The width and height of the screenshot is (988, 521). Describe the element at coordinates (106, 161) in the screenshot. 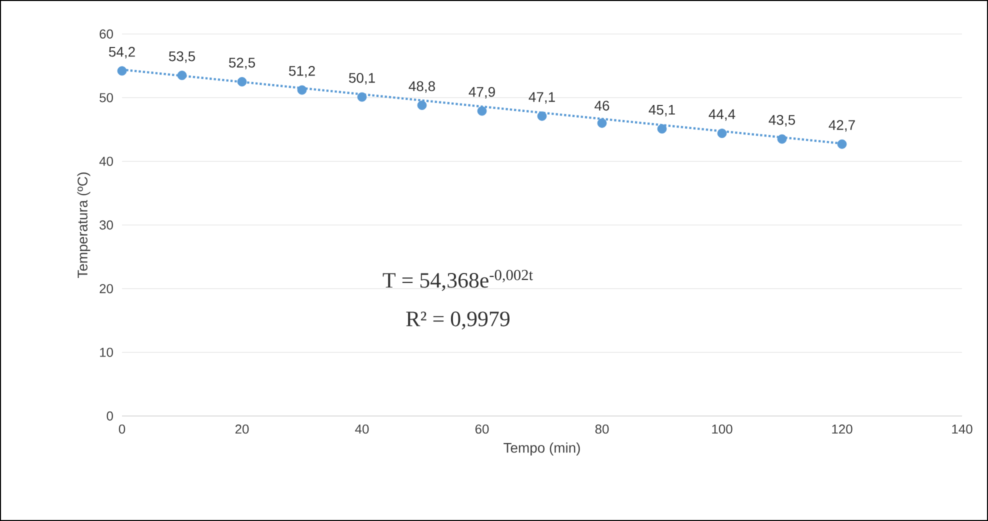

I see `y-tick-label: 40` at that location.